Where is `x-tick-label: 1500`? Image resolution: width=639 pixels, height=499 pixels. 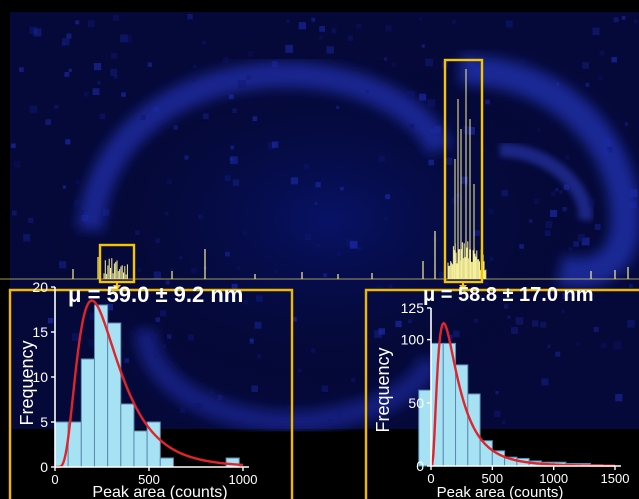 x-tick-label: 1500 is located at coordinates (615, 478).